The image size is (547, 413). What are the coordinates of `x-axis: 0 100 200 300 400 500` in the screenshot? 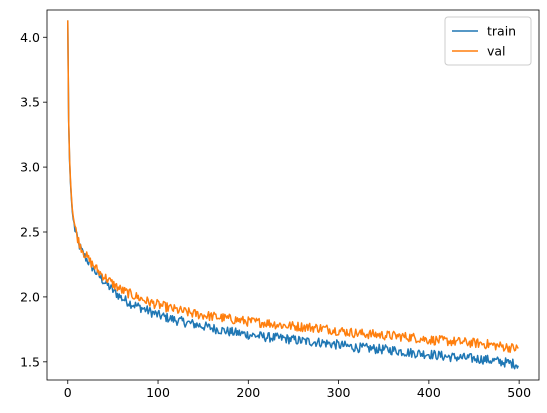 It's located at (297, 390).